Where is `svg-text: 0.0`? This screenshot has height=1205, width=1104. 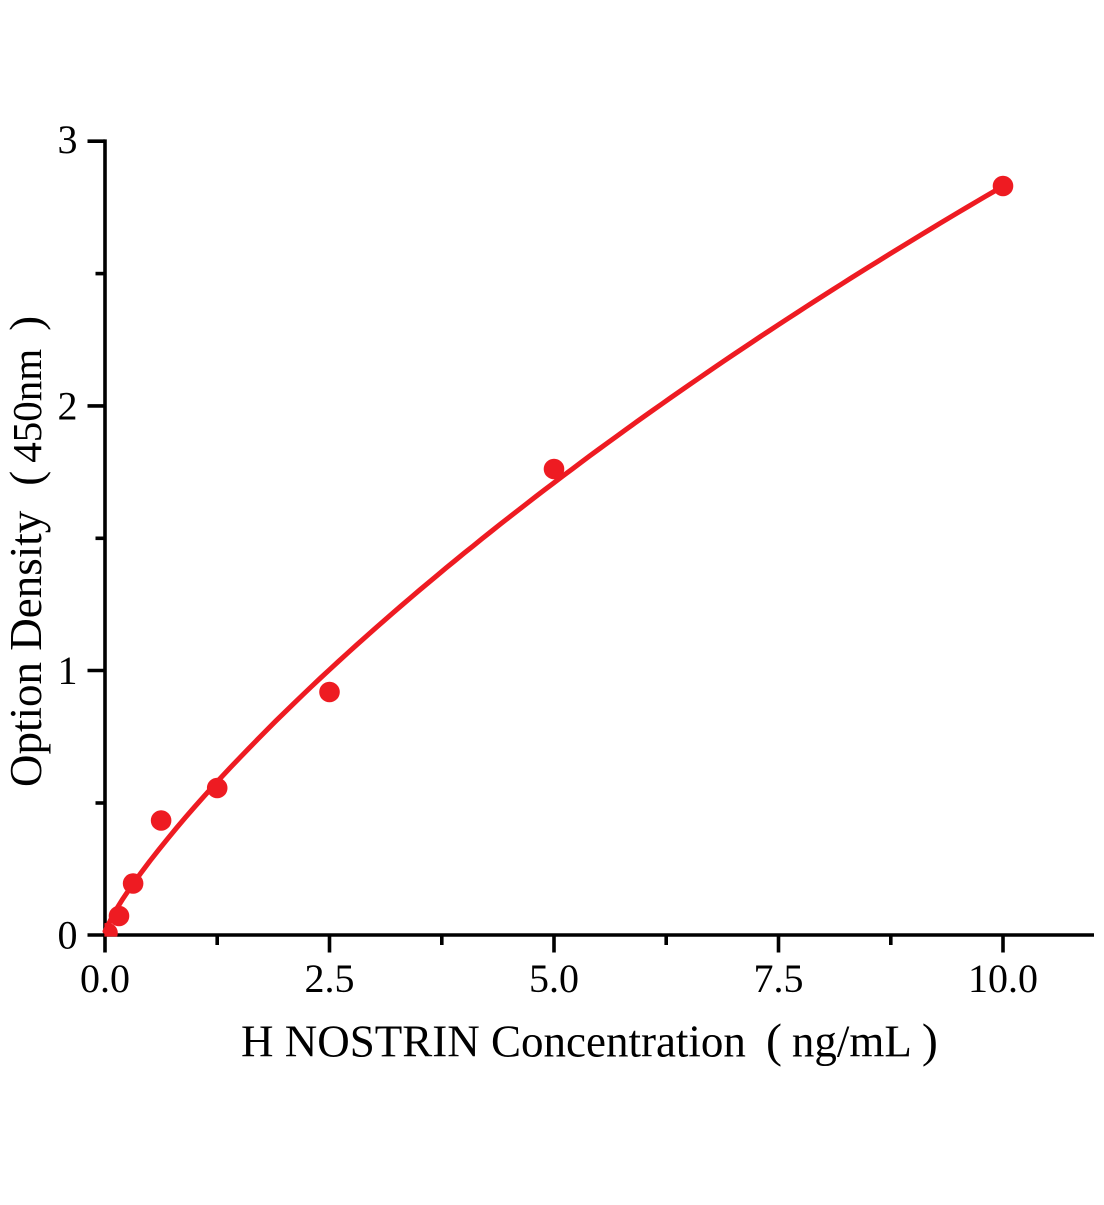
svg-text: 0.0 is located at coordinates (105, 978).